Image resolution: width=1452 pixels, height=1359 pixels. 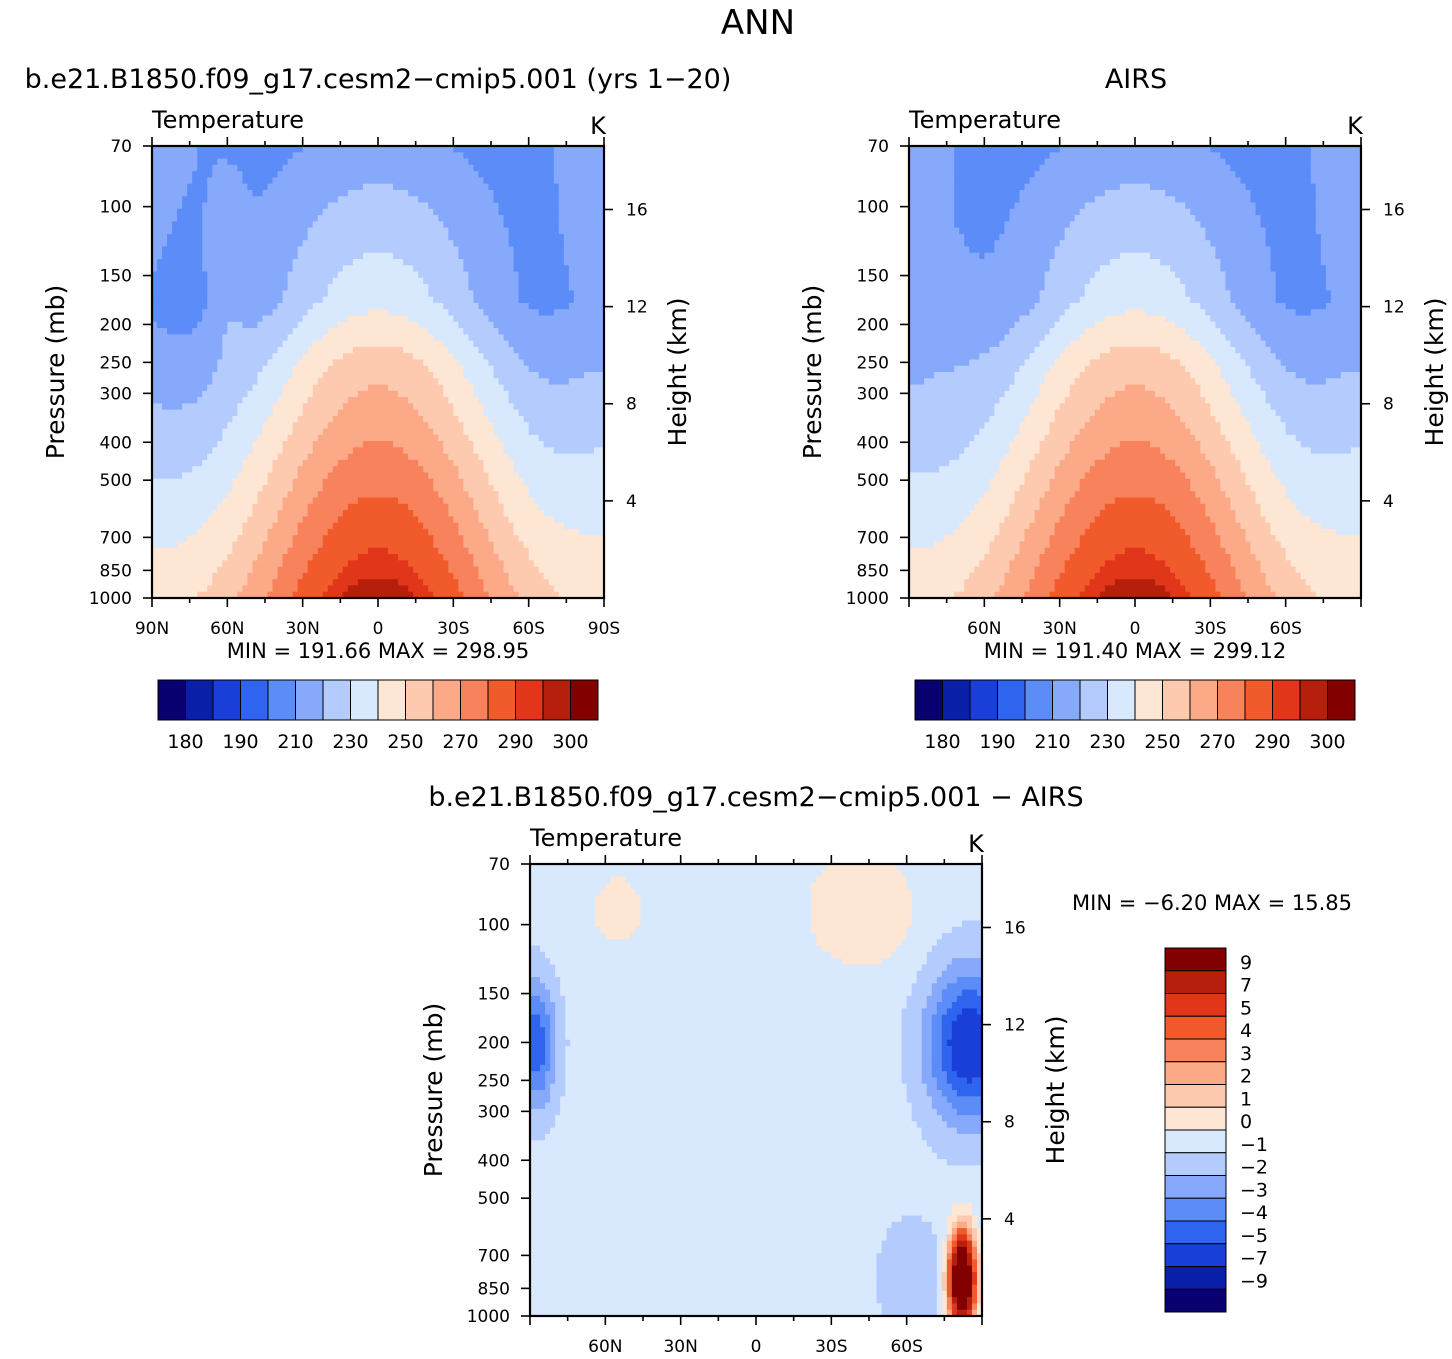 I want to click on colorbar-label: 5, so click(x=1246, y=1008).